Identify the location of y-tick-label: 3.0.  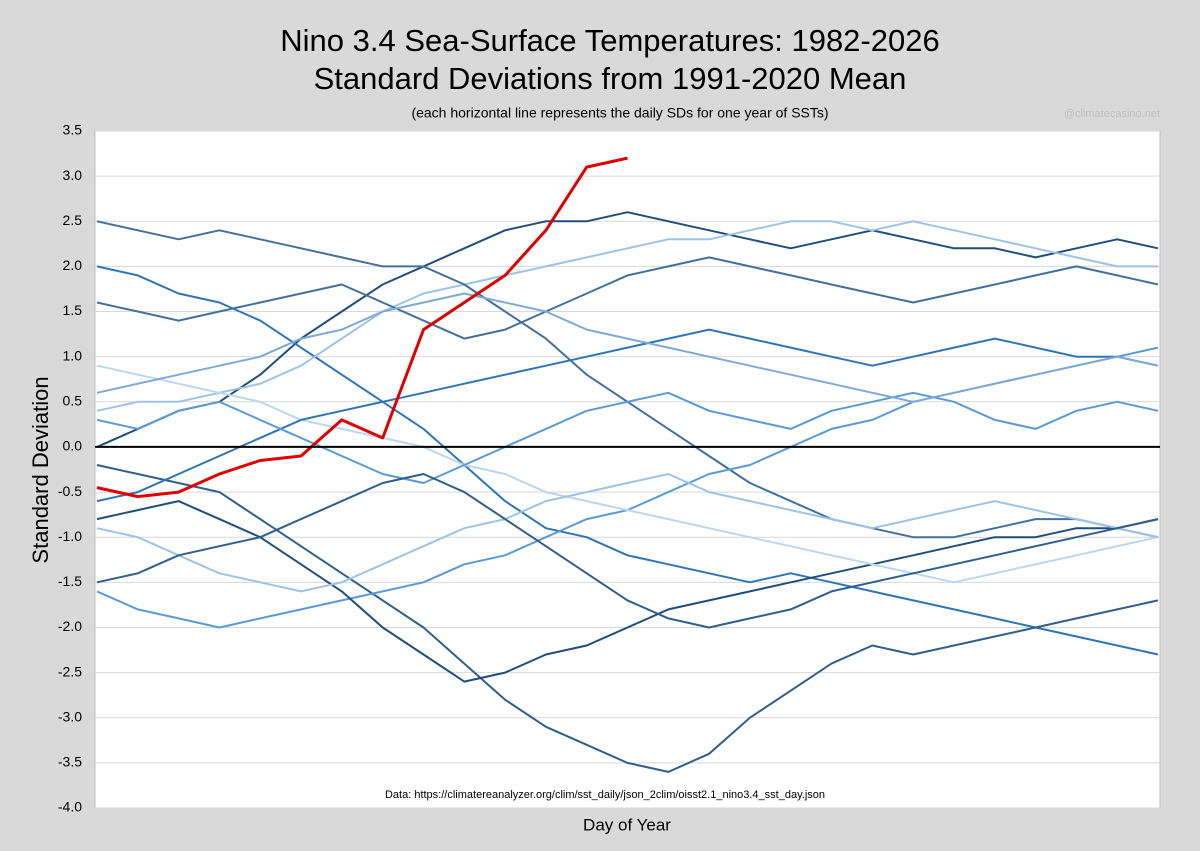
(73, 175).